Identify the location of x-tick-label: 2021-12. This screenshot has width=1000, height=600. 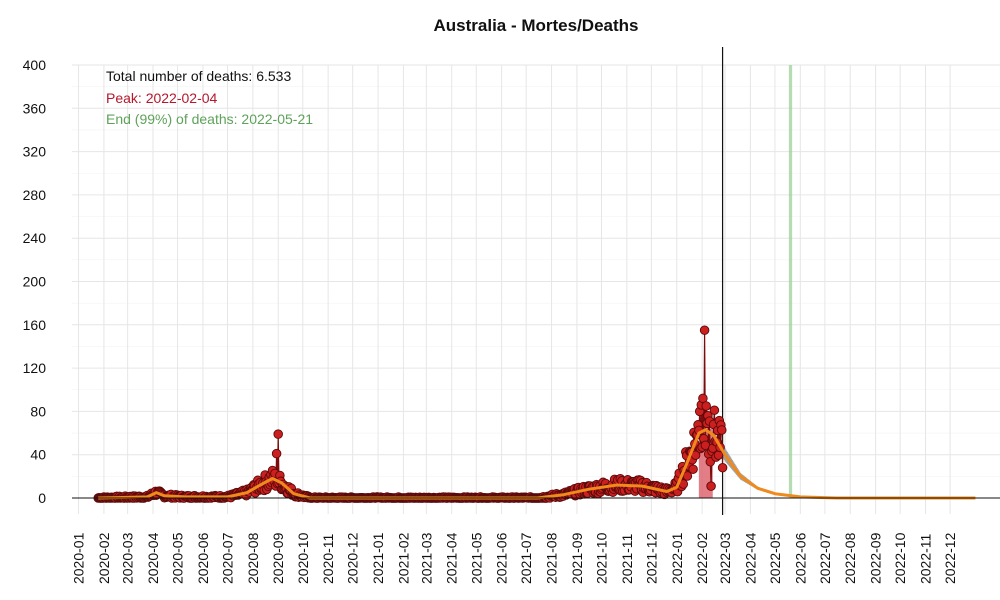
(651, 558).